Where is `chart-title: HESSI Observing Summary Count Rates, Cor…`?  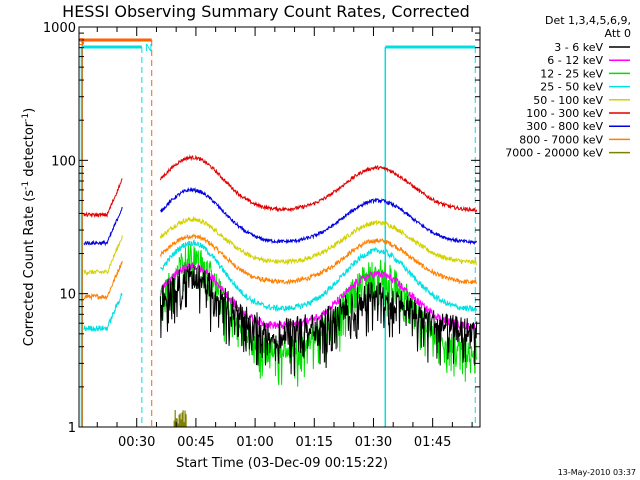
chart-title: HESSI Observing Summary Count Rates, Cor… is located at coordinates (266, 11).